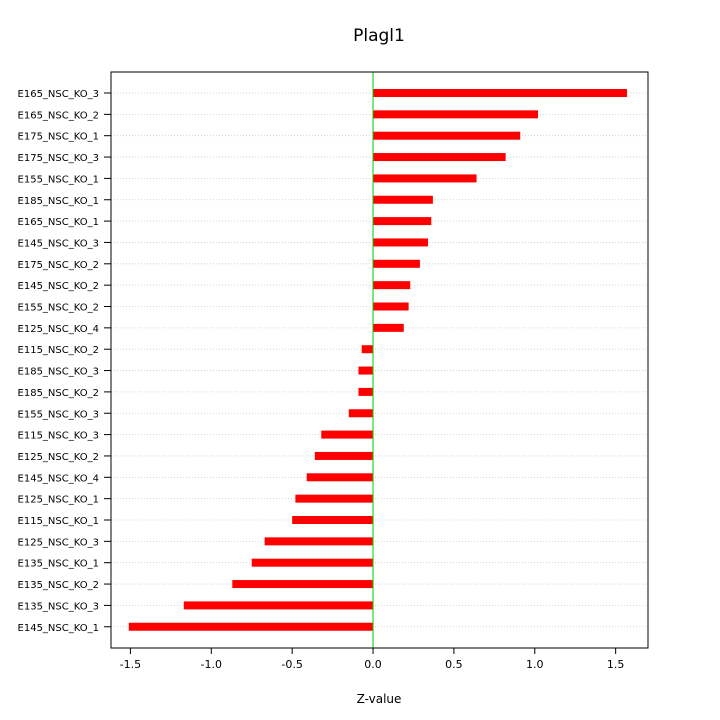  What do you see at coordinates (58, 542) in the screenshot?
I see `category-label: E125_NSC_KO_3` at bounding box center [58, 542].